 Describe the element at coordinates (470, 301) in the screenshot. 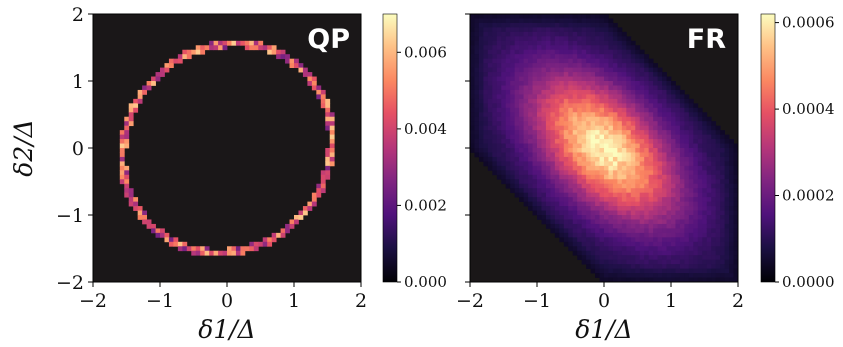

I see `fr-x-tick-label: −2` at that location.